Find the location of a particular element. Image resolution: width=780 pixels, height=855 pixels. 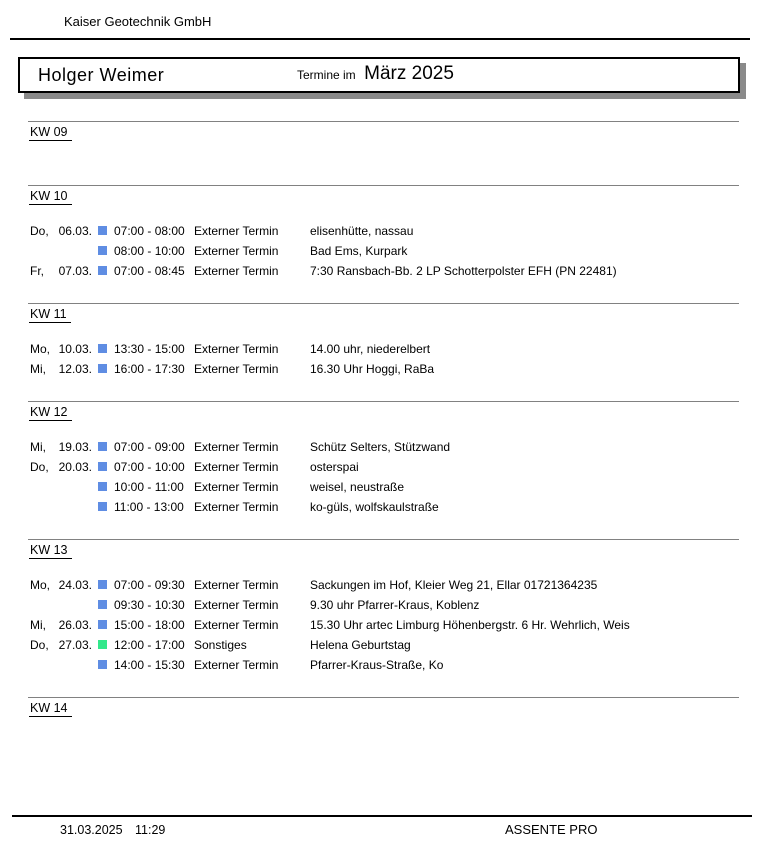

entry-day-column: Mo, 10.03. is located at coordinates (61, 349).